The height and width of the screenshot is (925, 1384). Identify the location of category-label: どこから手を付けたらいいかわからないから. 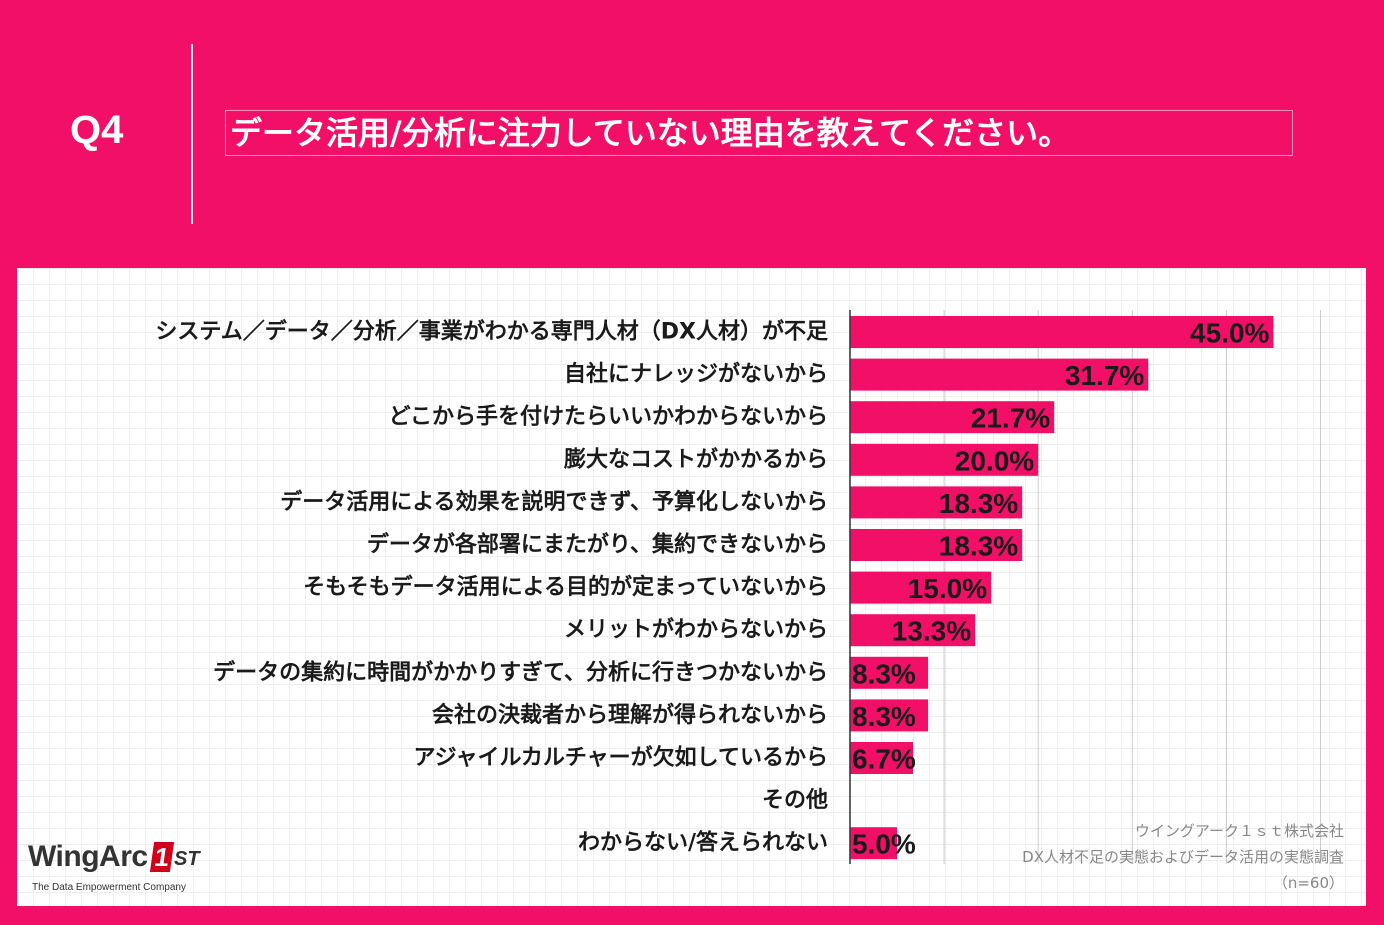
(608, 417).